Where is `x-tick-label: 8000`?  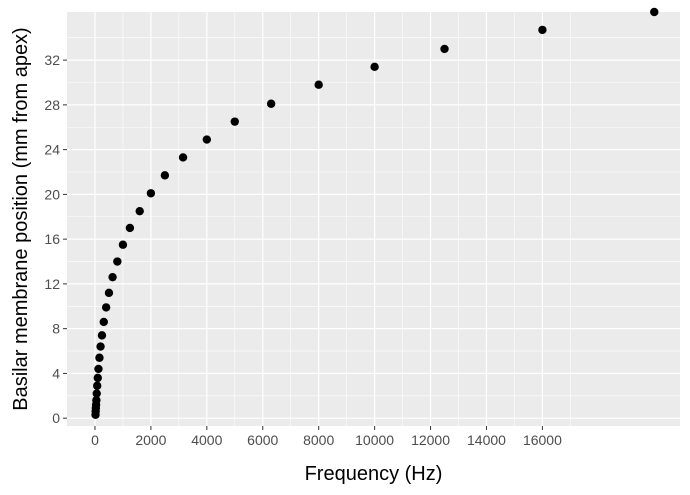
x-tick-label: 8000 is located at coordinates (318, 440).